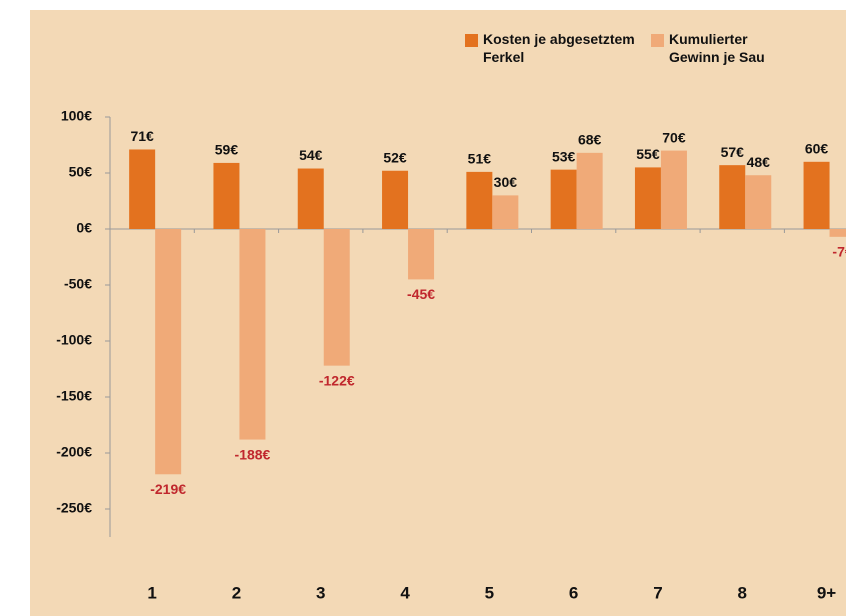  Describe the element at coordinates (506, 182) in the screenshot. I see `data-label: 30€` at that location.